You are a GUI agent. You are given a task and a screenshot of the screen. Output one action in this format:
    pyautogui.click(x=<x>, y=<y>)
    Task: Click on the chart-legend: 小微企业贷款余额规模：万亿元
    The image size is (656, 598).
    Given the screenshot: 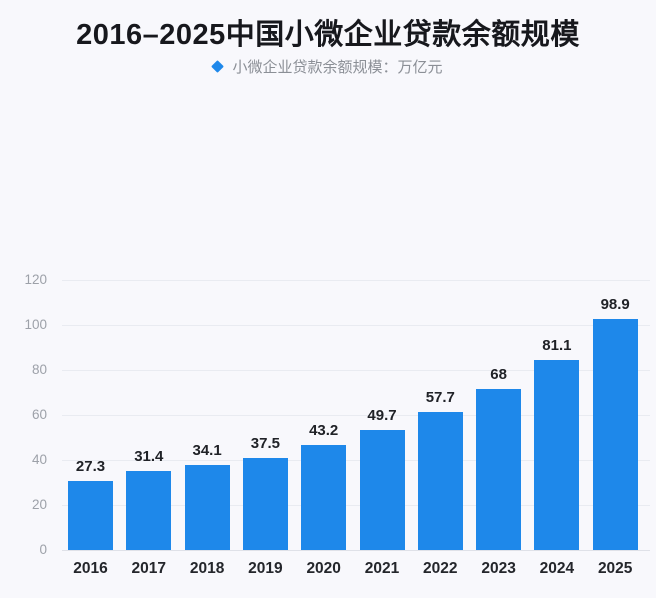 What is the action you would take?
    pyautogui.click(x=328, y=66)
    